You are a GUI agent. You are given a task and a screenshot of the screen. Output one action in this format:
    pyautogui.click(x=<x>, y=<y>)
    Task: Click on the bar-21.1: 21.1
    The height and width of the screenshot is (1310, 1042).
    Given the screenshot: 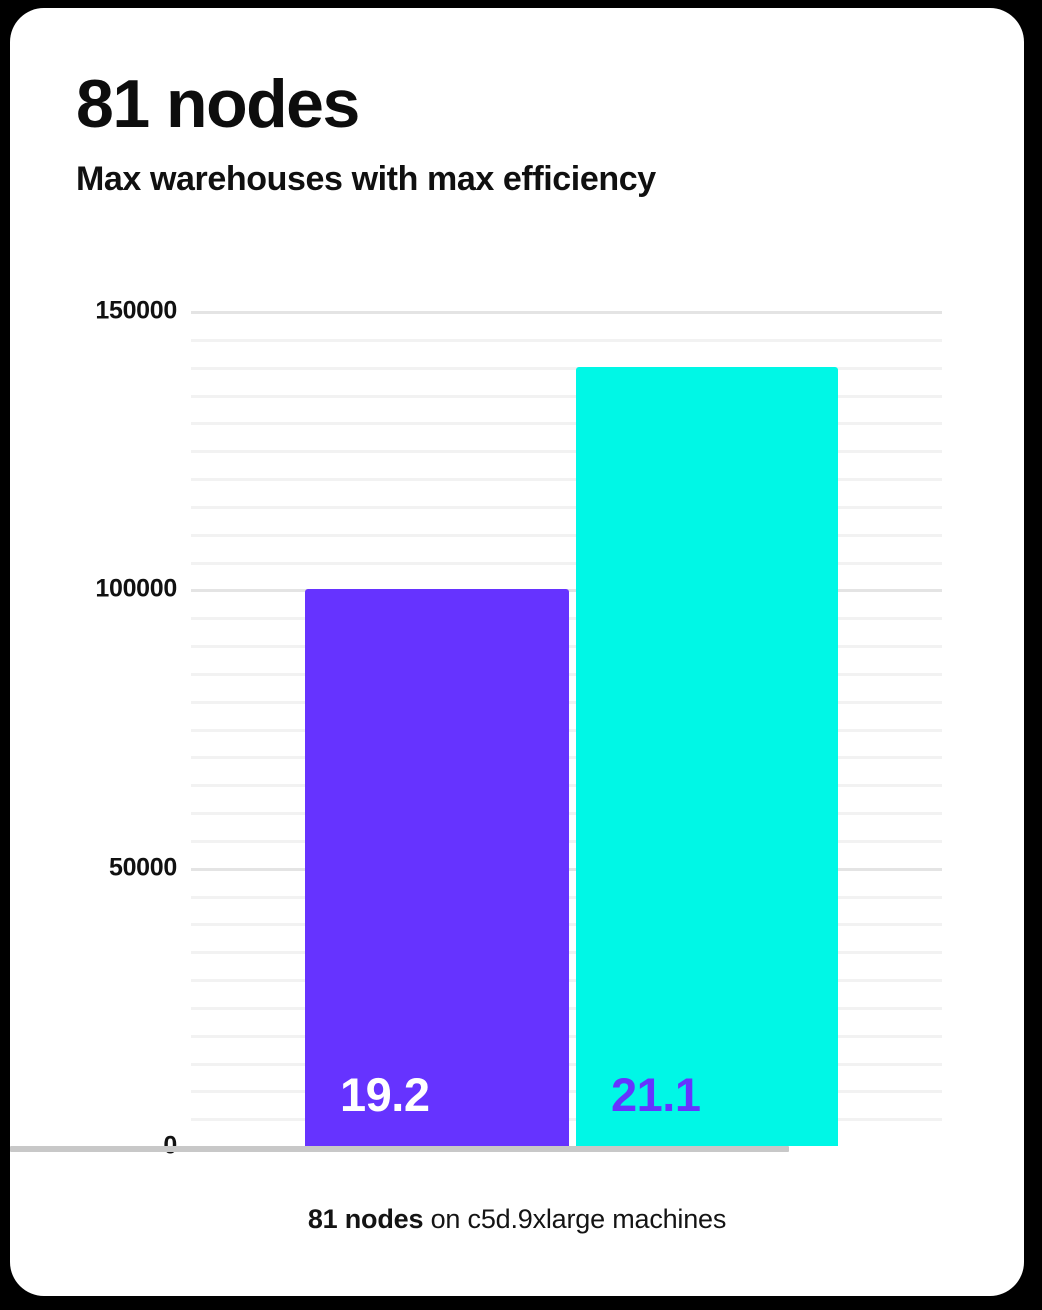 What is the action you would take?
    pyautogui.click(x=707, y=756)
    